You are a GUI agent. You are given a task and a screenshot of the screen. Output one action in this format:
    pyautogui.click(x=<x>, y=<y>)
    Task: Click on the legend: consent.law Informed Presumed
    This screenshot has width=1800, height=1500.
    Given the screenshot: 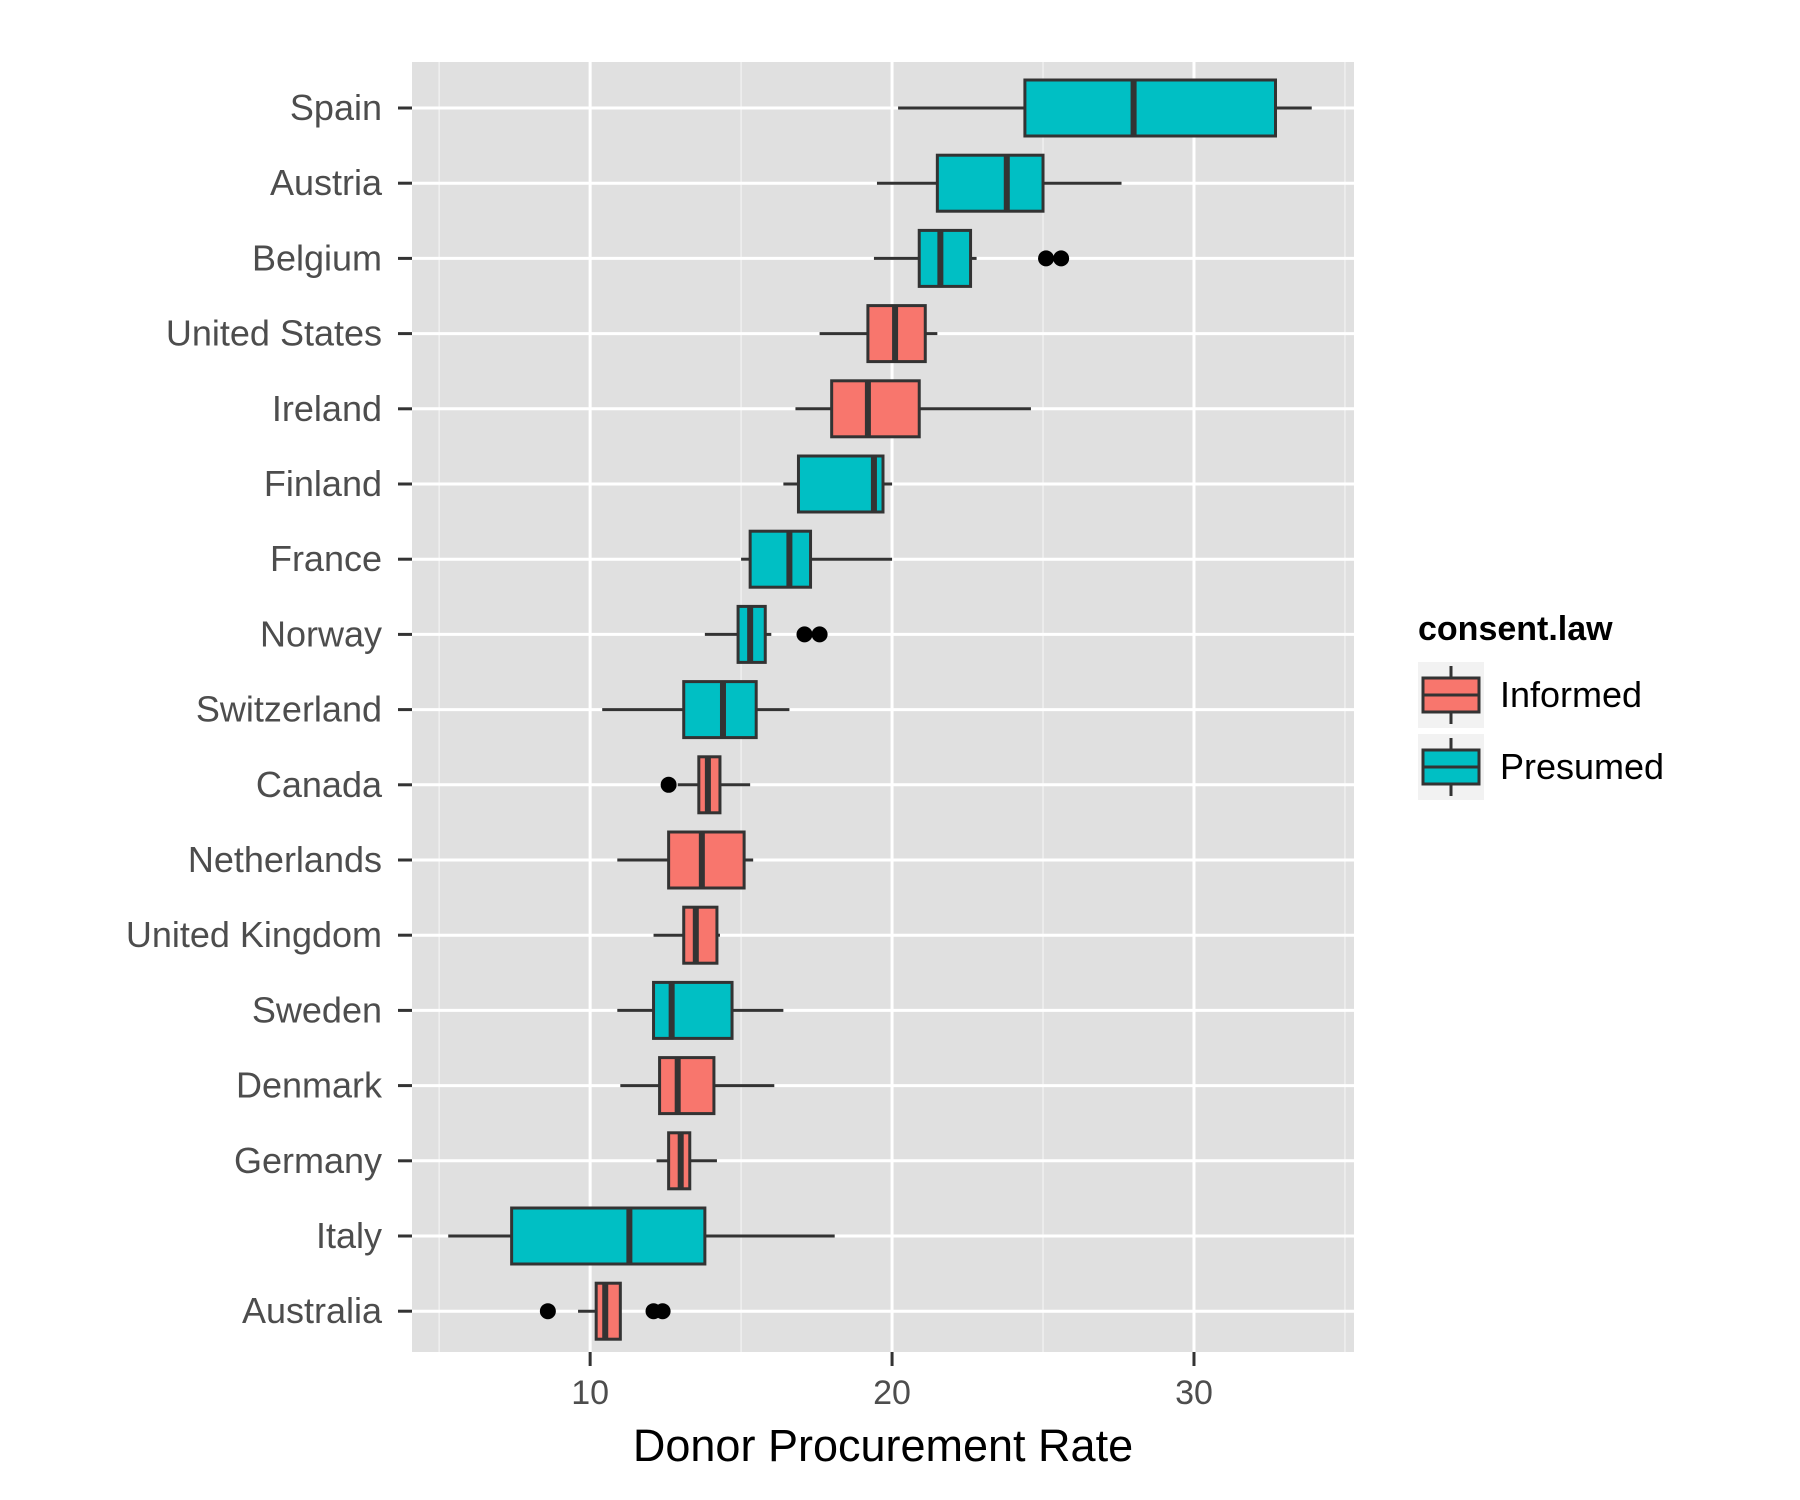 What is the action you would take?
    pyautogui.click(x=1541, y=705)
    